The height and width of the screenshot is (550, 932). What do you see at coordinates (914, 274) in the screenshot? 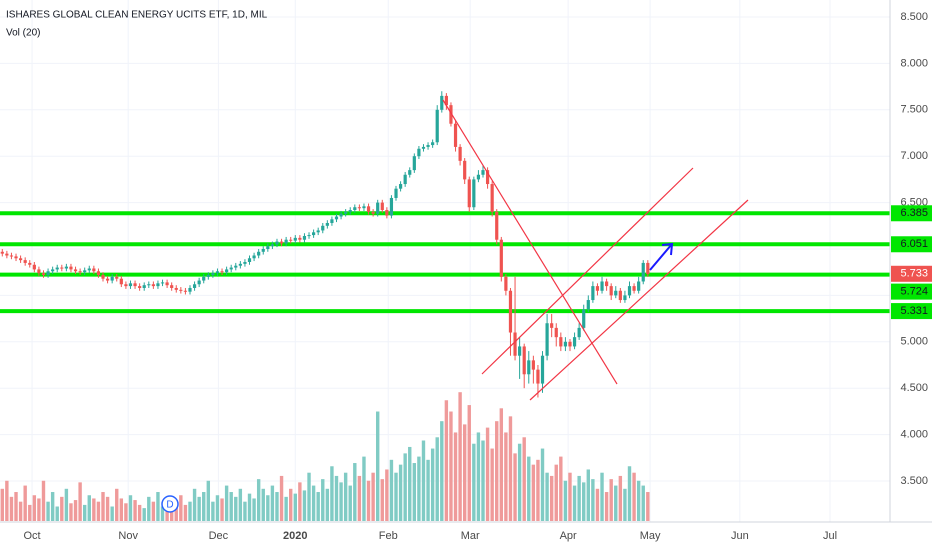
I see `last-price-label: 5.733` at bounding box center [914, 274].